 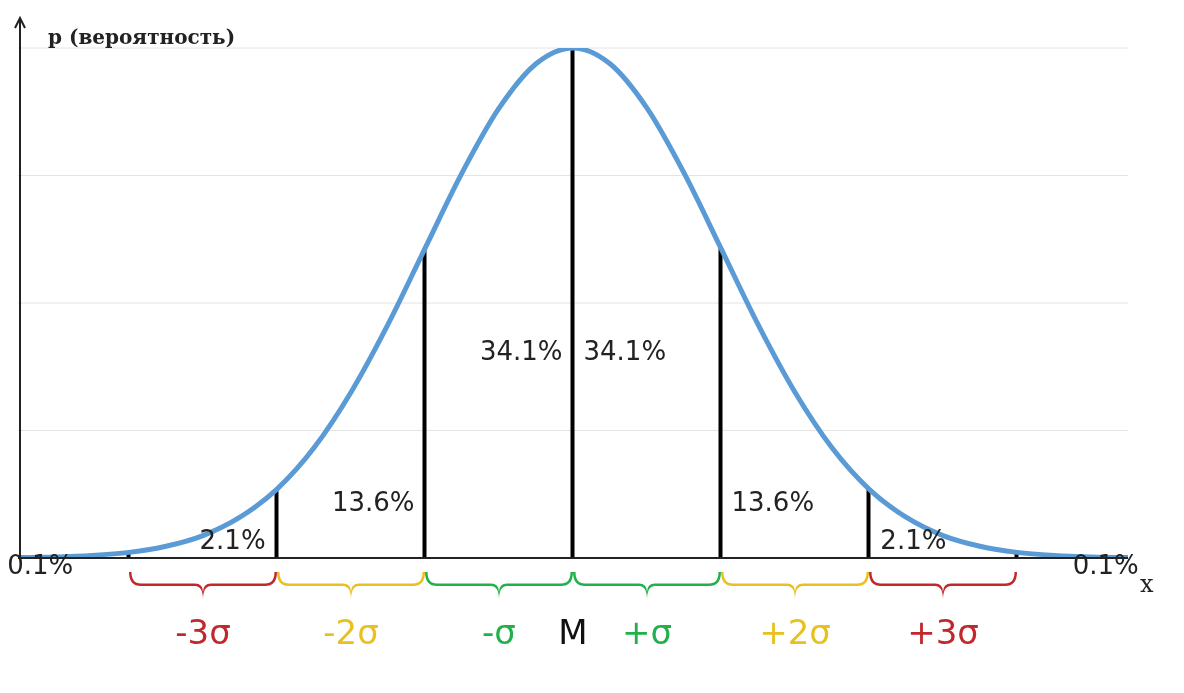 What do you see at coordinates (943, 632) in the screenshot?
I see `x-tick-label: +3σ` at bounding box center [943, 632].